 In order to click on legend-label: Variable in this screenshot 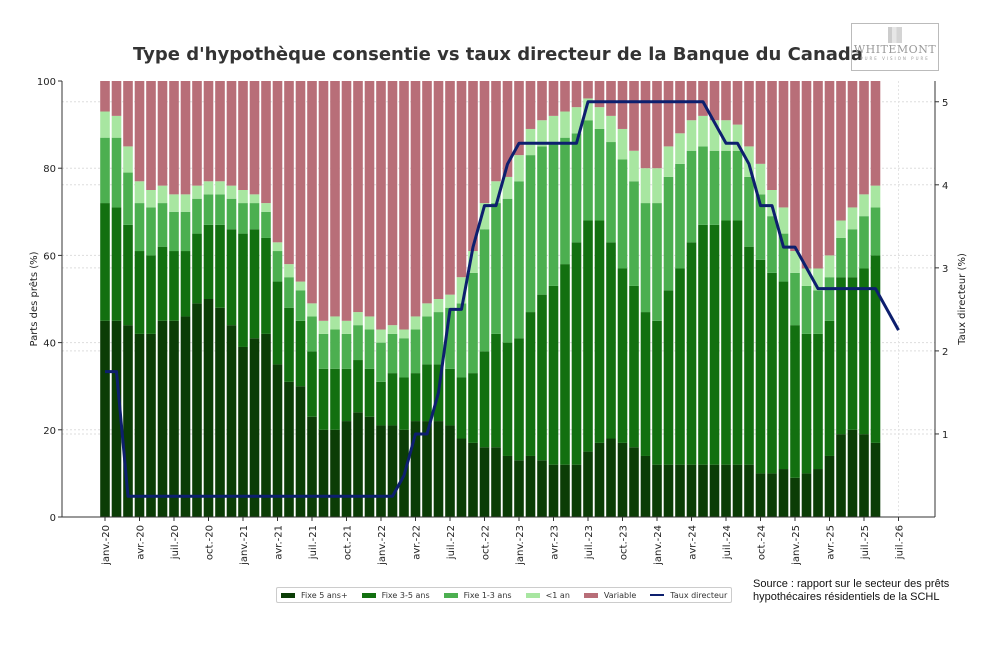, I will do `click(620, 595)`.